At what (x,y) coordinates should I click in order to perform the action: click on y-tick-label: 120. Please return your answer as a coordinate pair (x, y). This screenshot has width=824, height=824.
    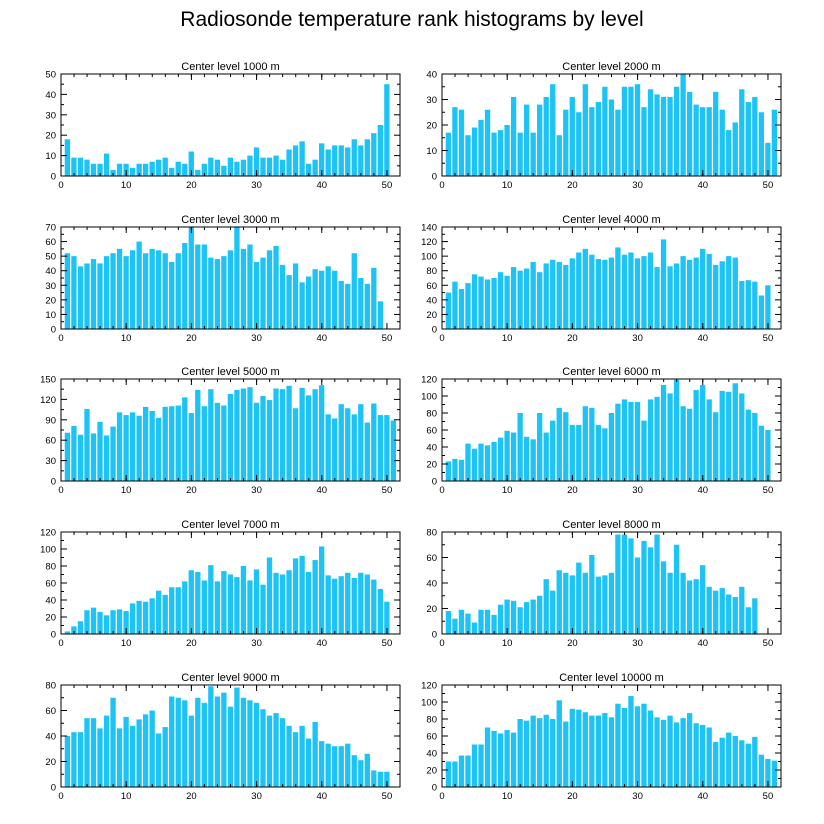
    Looking at the image, I should click on (429, 380).